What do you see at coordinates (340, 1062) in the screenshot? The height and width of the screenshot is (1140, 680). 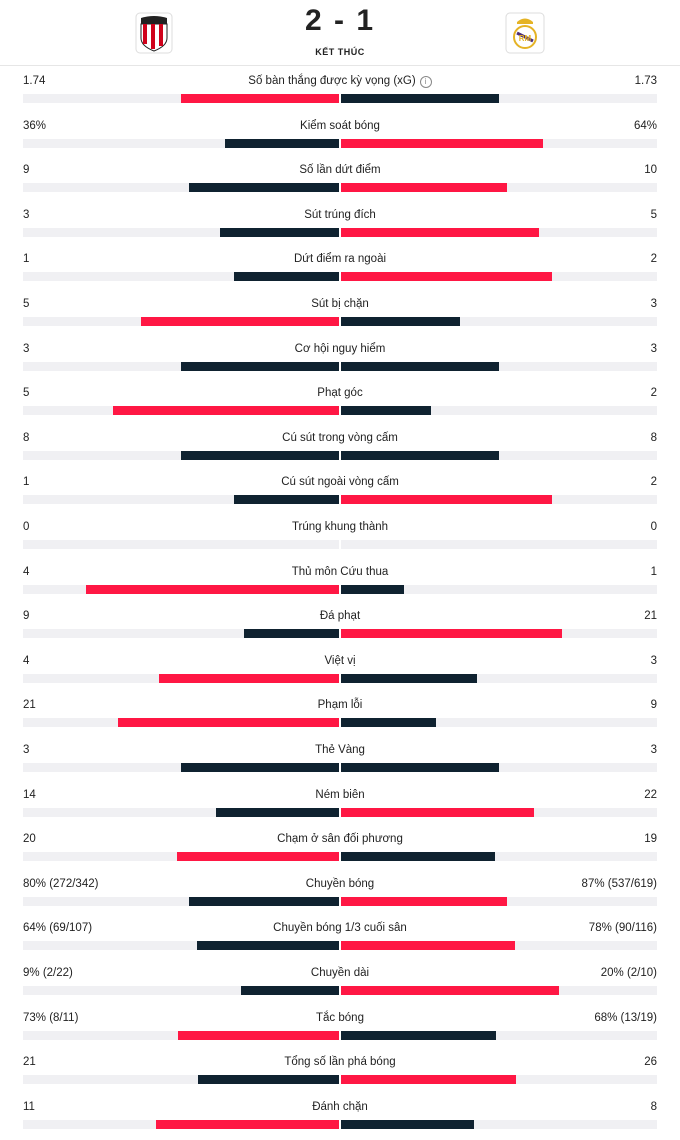 I see `stat-label: Tổng số lần phá bóng` at bounding box center [340, 1062].